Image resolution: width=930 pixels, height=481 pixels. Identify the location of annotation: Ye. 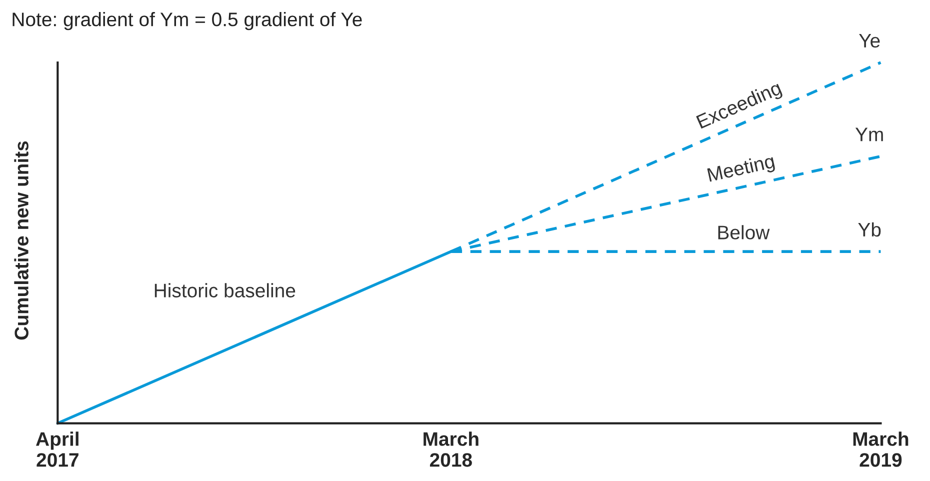
(869, 41).